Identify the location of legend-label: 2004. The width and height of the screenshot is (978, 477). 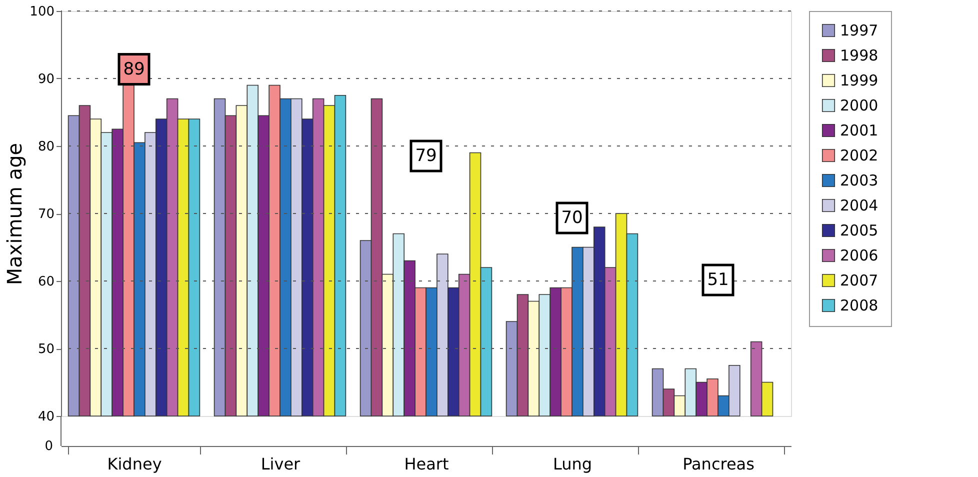
(859, 205).